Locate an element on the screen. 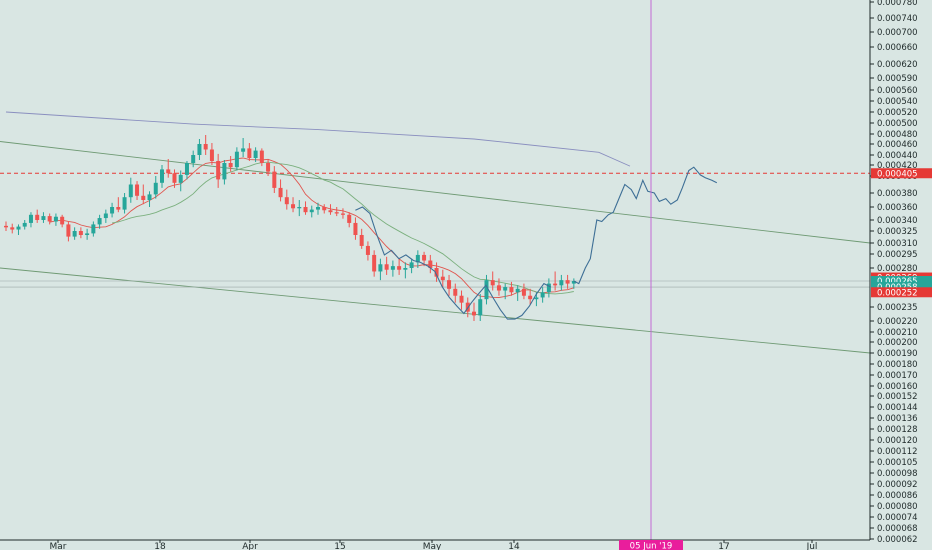 Image resolution: width=932 pixels, height=550 pixels. price-tick-label: 0.000062 is located at coordinates (897, 540).